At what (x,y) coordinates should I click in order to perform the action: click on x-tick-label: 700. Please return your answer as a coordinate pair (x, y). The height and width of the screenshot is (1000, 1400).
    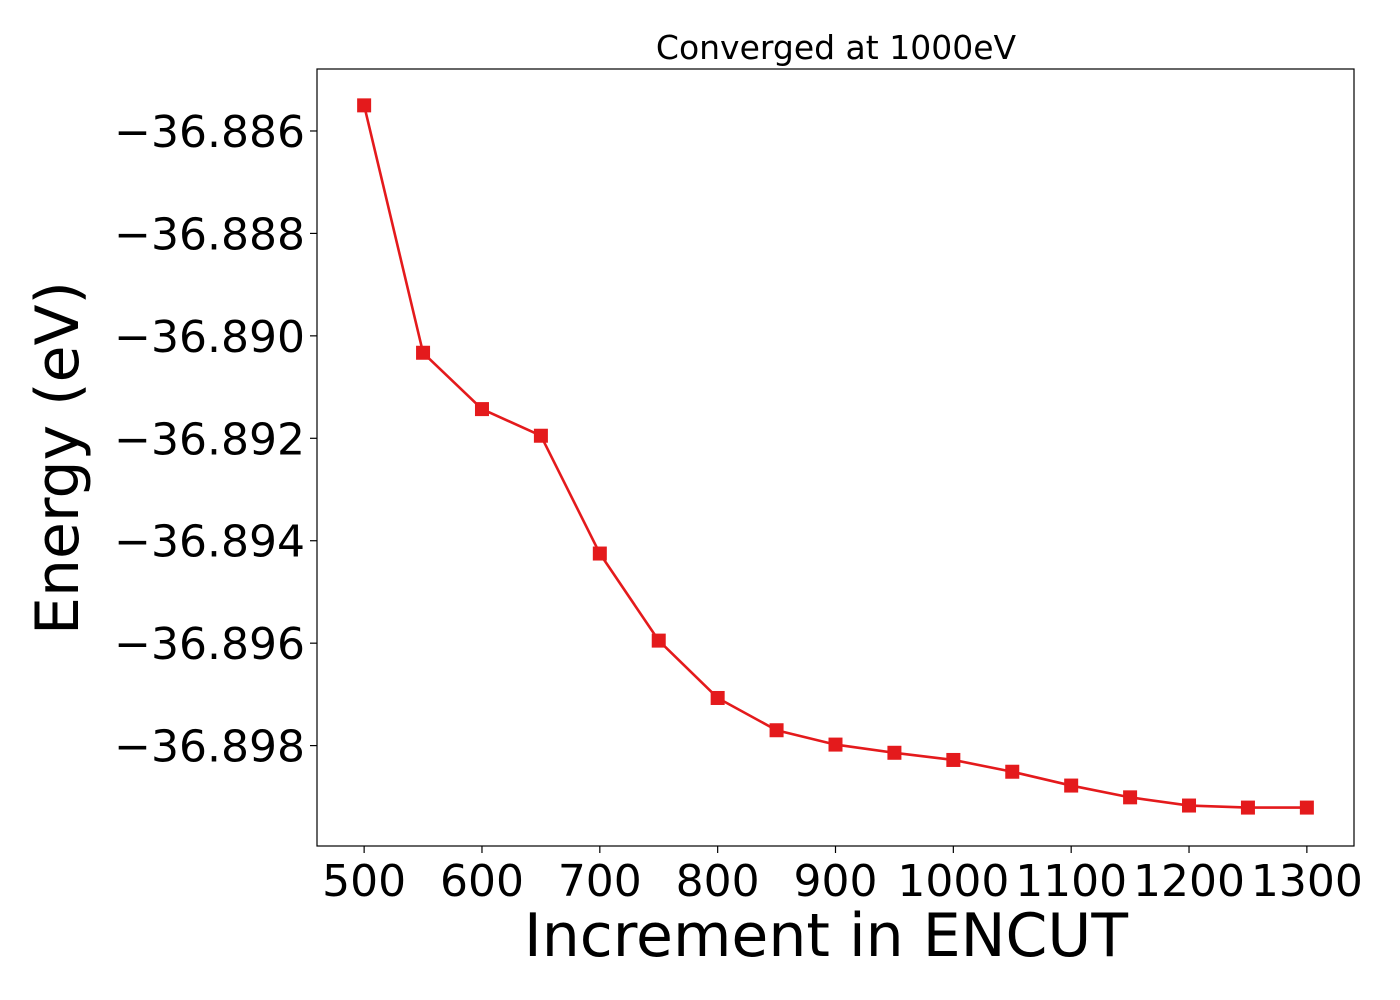
    Looking at the image, I should click on (600, 881).